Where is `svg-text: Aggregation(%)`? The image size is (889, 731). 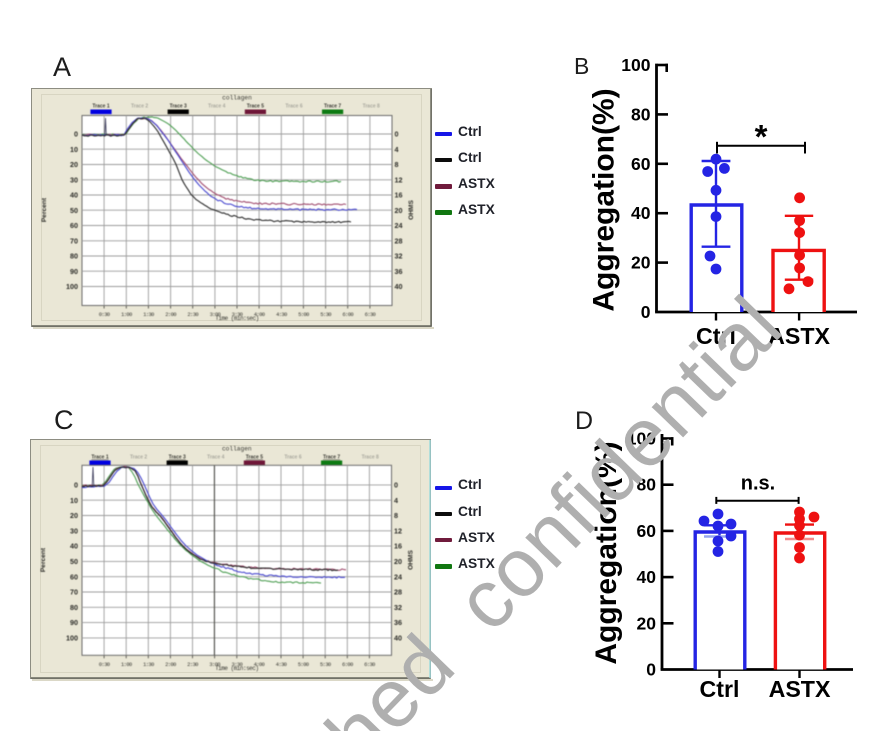
svg-text: Aggregation(%) is located at coordinates (604, 199).